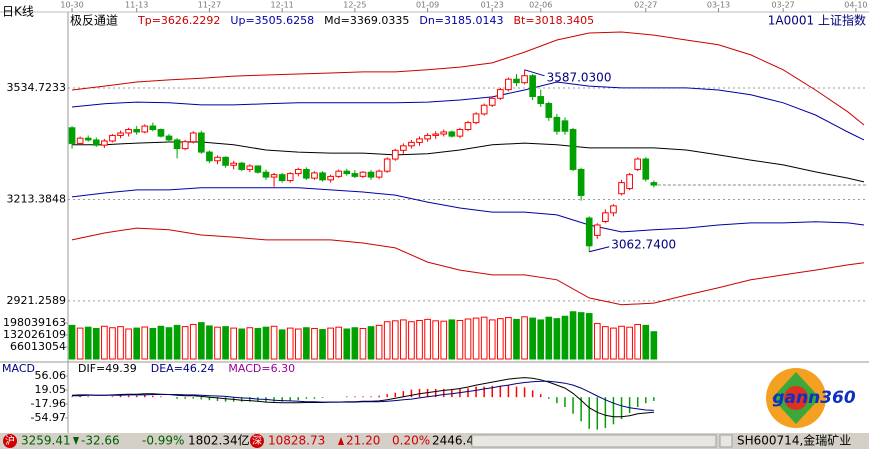 The height and width of the screenshot is (449, 869). I want to click on y-tick-label: -17.96, so click(48, 403).